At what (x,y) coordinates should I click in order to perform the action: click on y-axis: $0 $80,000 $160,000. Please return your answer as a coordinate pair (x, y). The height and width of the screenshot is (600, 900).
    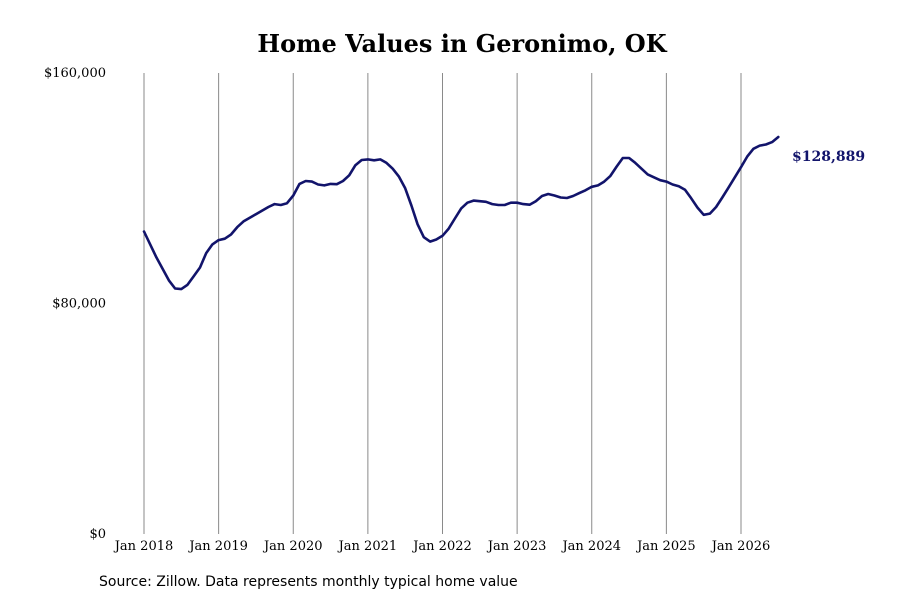
    Looking at the image, I should click on (75, 304).